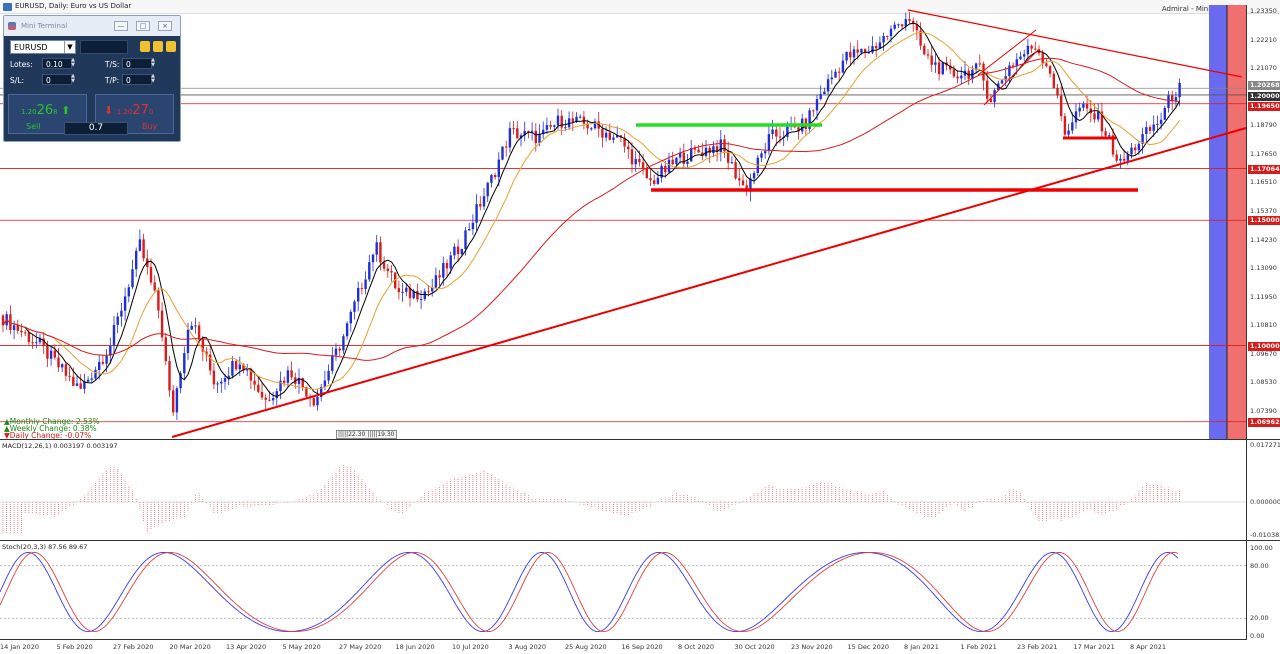 The image size is (1280, 654). I want to click on buy-price-sup: 0, so click(151, 112).